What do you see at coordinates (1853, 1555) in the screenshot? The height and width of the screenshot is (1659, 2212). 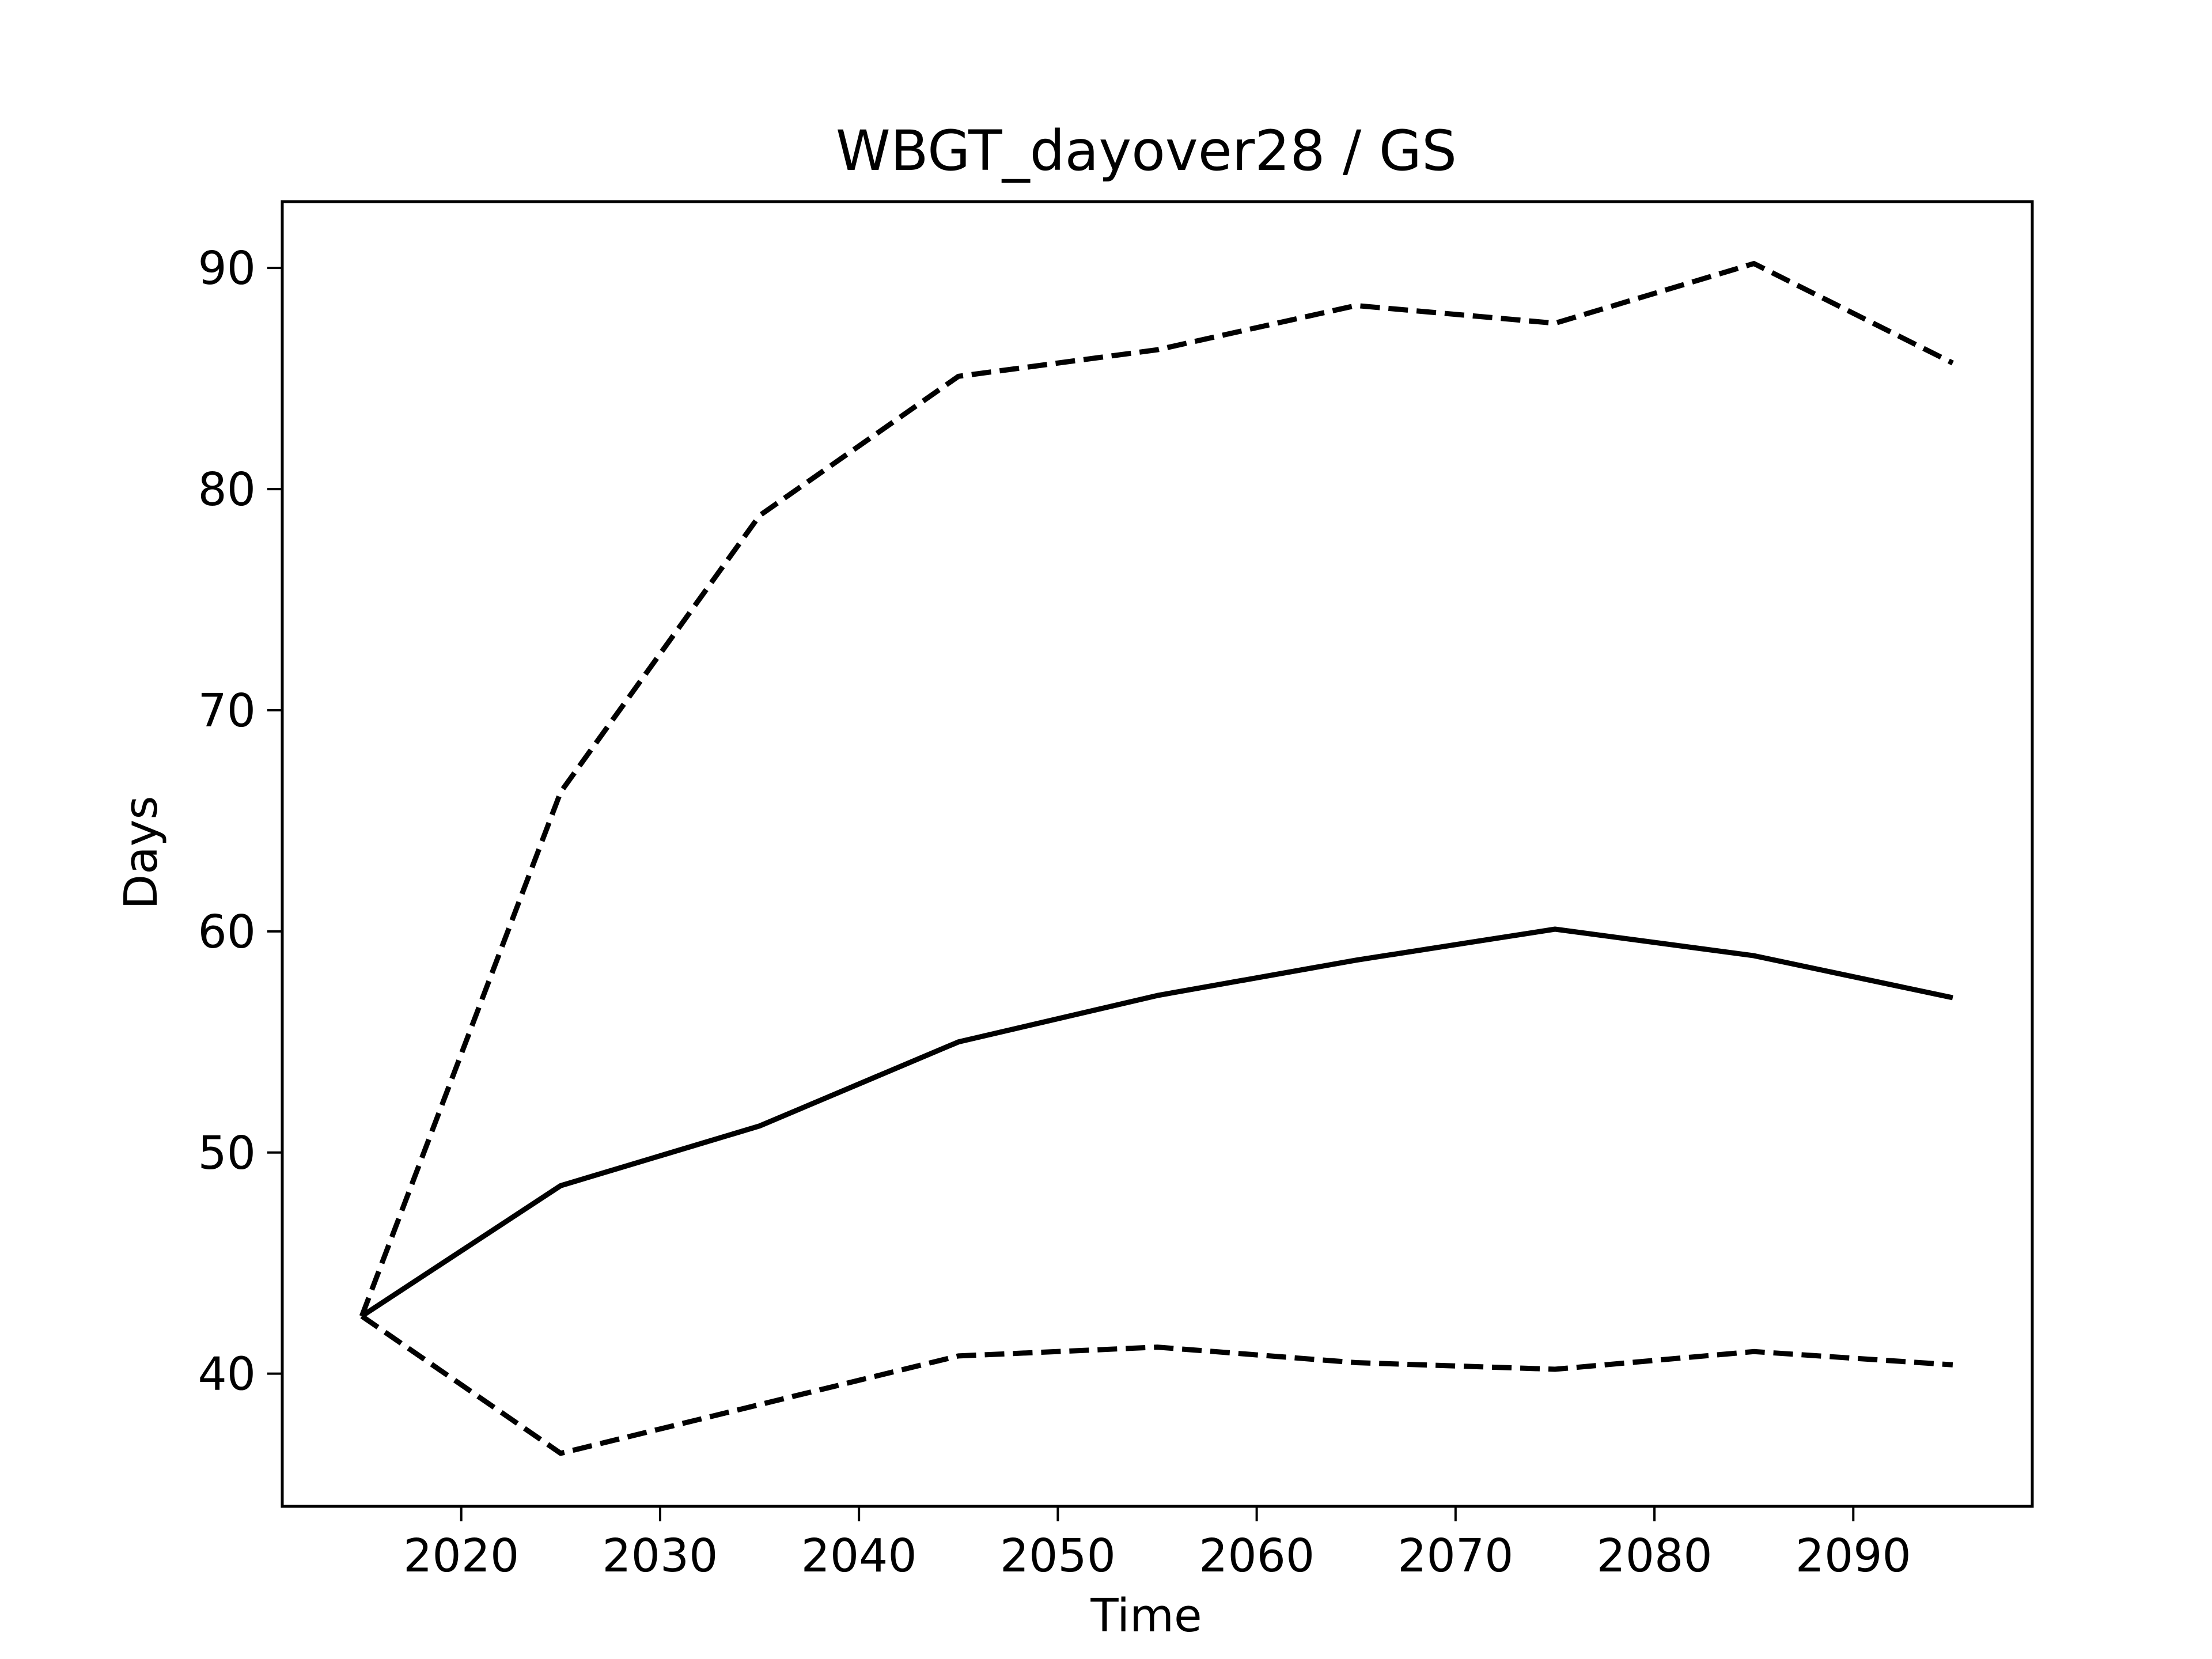 I see `x-tick-label-2090: 2090` at bounding box center [1853, 1555].